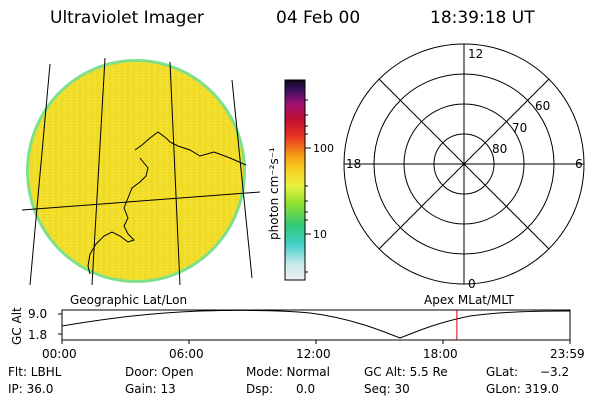 The image size is (600, 400). What do you see at coordinates (288, 372) in the screenshot?
I see `mode-readout: Mode: Normal` at bounding box center [288, 372].